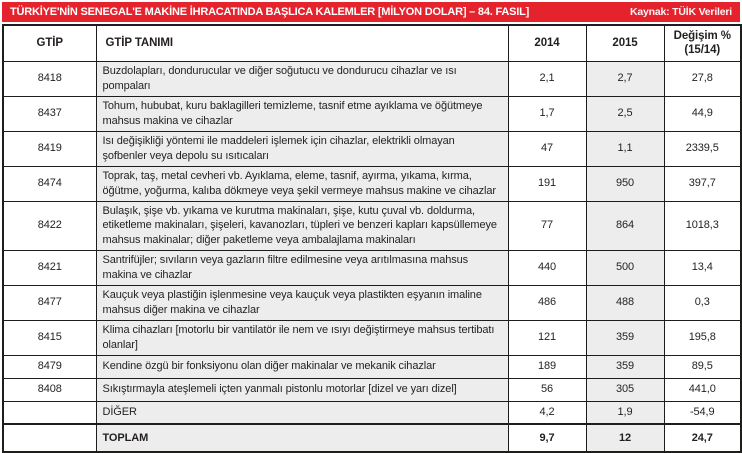 This screenshot has width=742, height=453. Describe the element at coordinates (625, 267) in the screenshot. I see `value-2015: 500` at that location.